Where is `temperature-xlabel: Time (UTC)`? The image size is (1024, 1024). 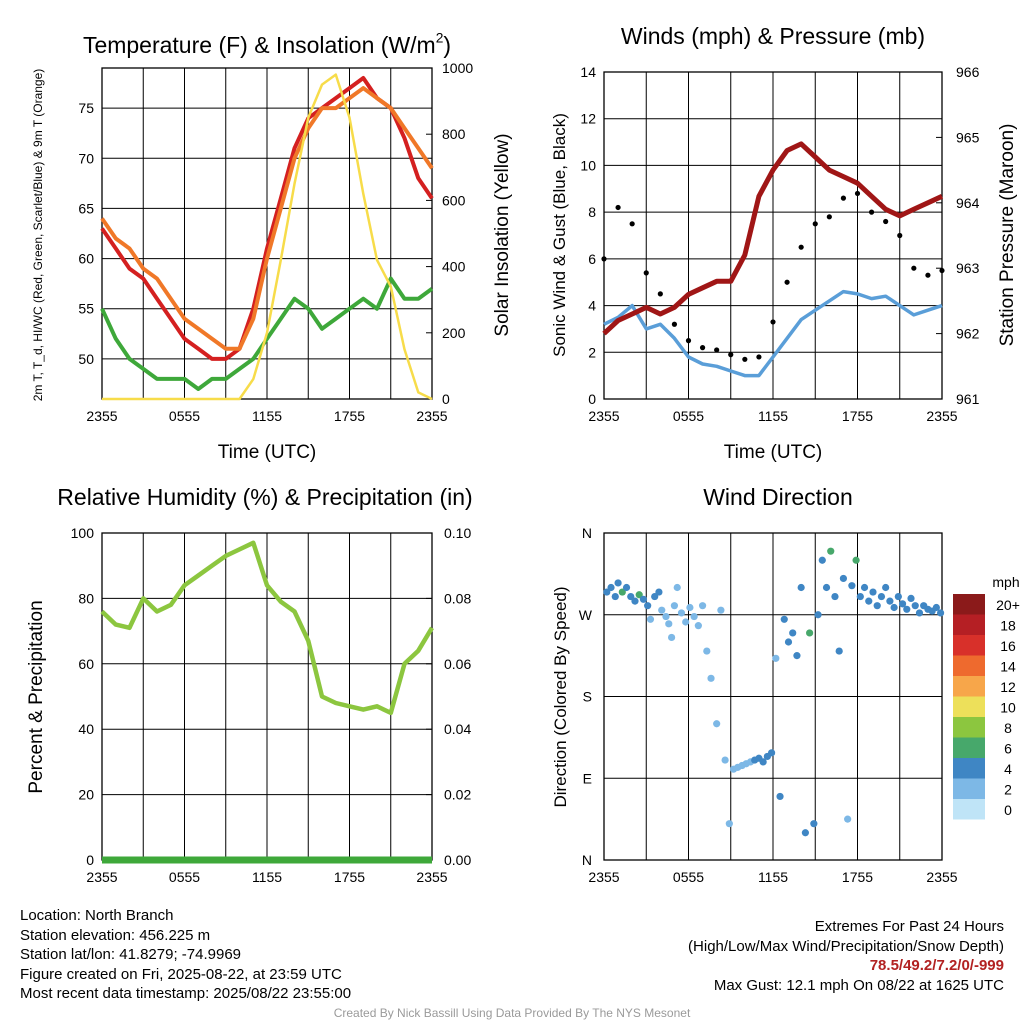
temperature-xlabel: Time (UTC) is located at coordinates (267, 452).